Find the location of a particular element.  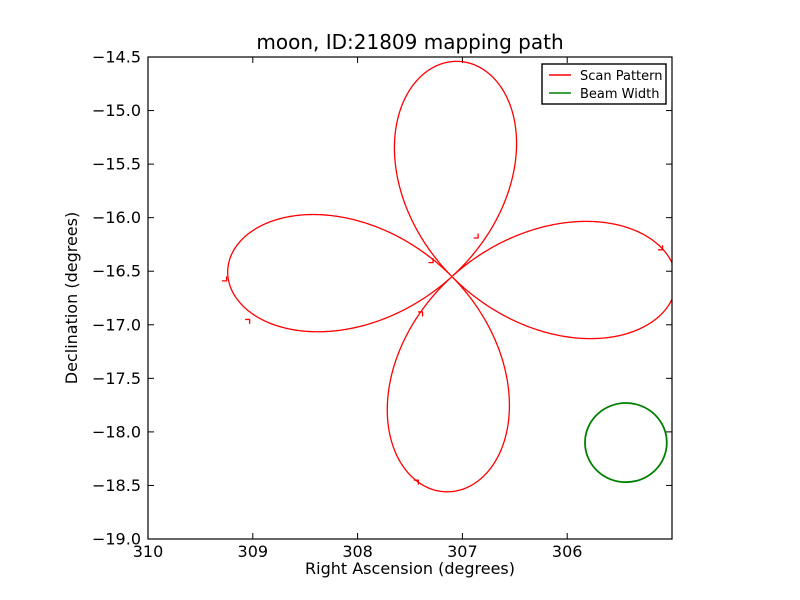

y-tick-label: −16.0 is located at coordinates (116, 217).